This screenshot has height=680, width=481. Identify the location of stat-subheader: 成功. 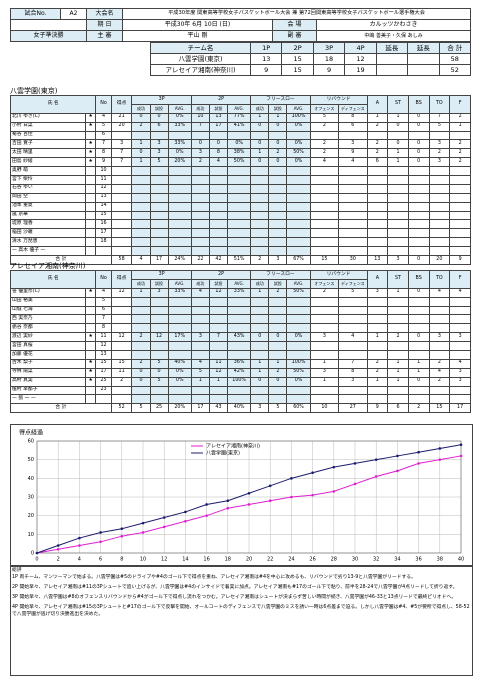
(260, 283).